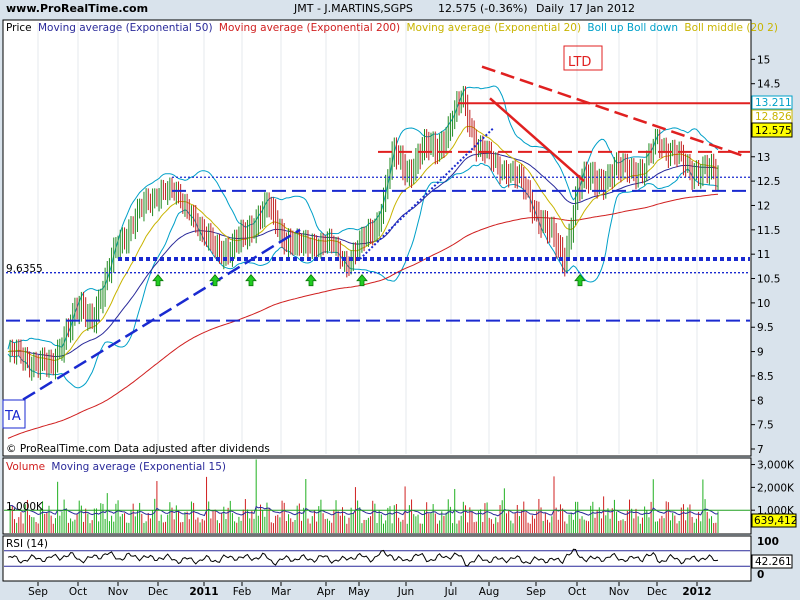 The image size is (800, 600). I want to click on volume-tick-label: 2,000K, so click(776, 488).